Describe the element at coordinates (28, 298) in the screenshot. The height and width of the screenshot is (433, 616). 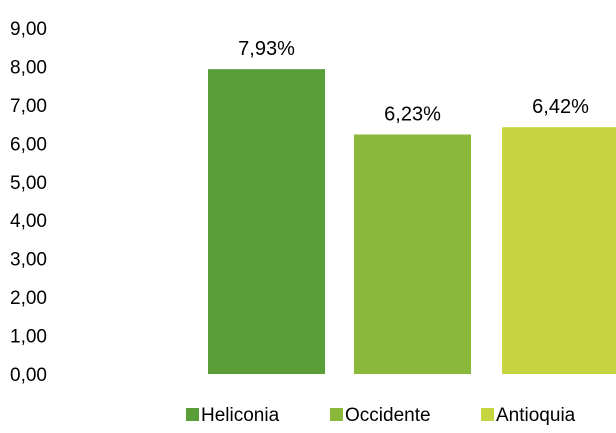
I see `y-tick-label: 2,00` at that location.